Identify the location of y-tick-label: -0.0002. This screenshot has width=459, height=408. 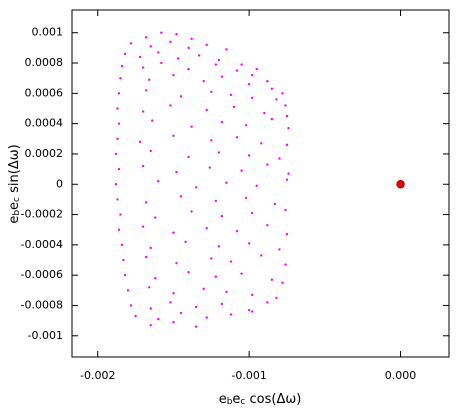
(42, 214).